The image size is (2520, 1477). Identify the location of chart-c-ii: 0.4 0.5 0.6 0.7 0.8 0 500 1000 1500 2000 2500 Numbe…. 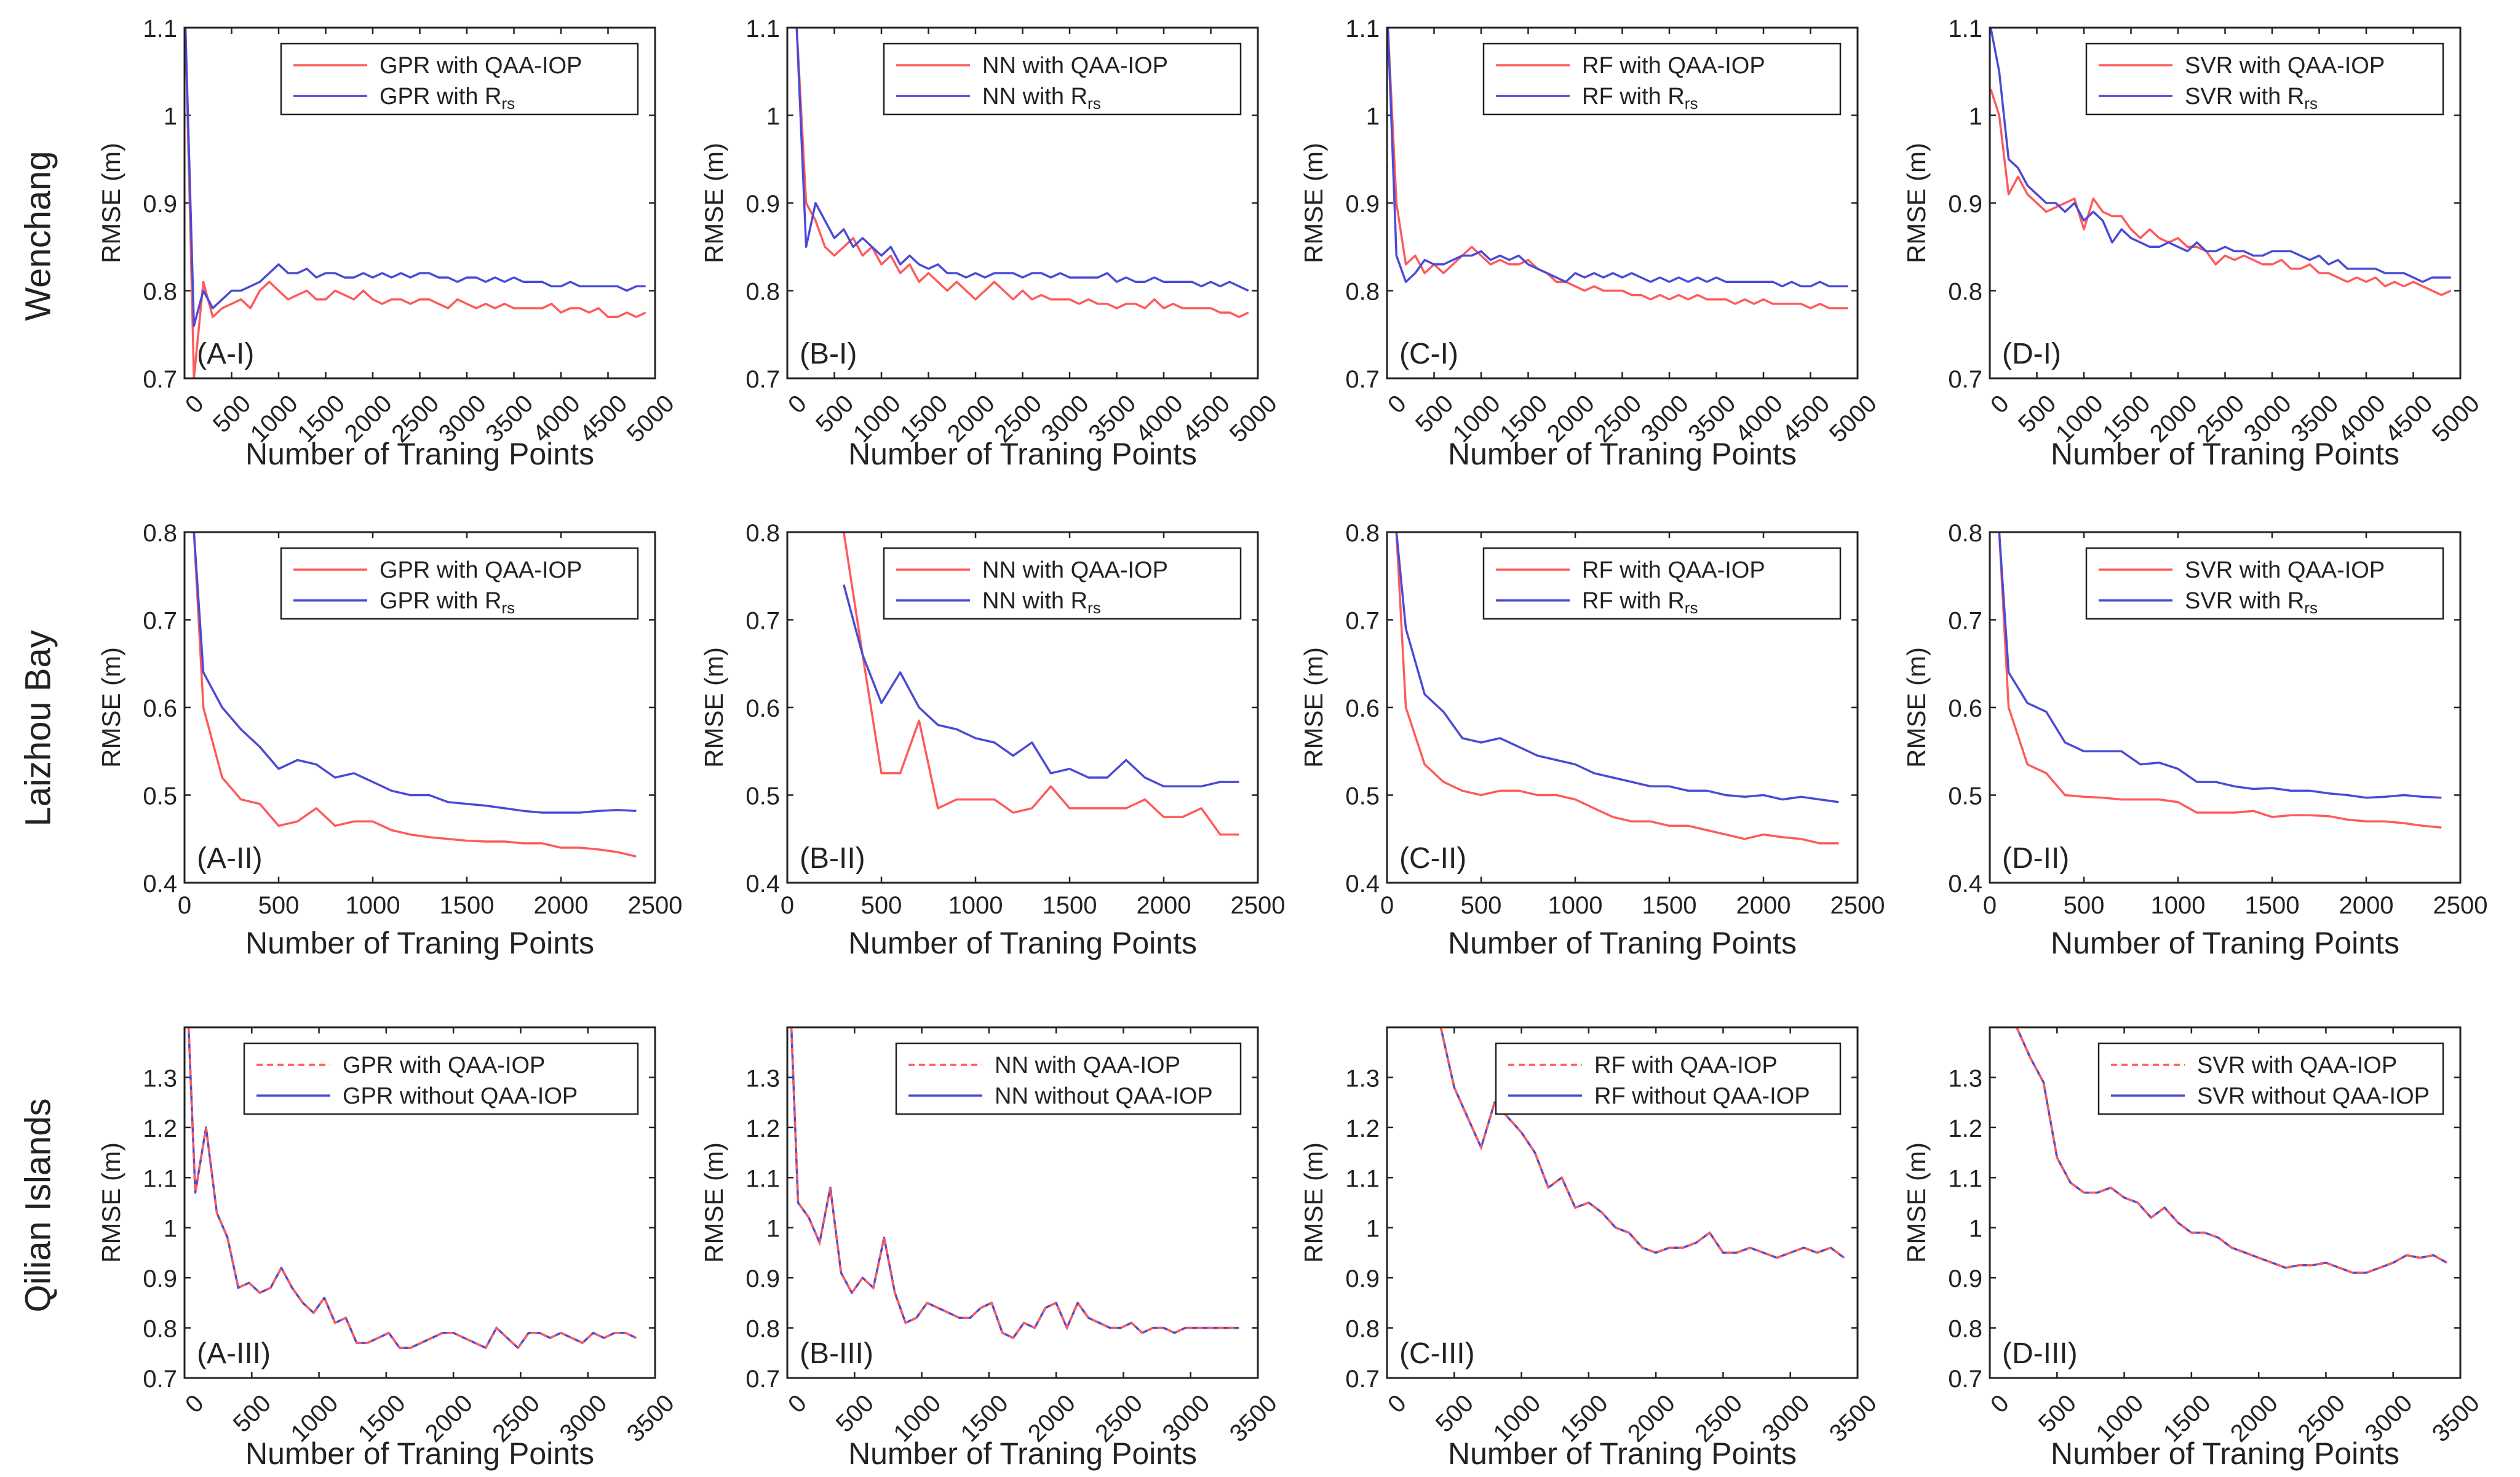
(1592, 740).